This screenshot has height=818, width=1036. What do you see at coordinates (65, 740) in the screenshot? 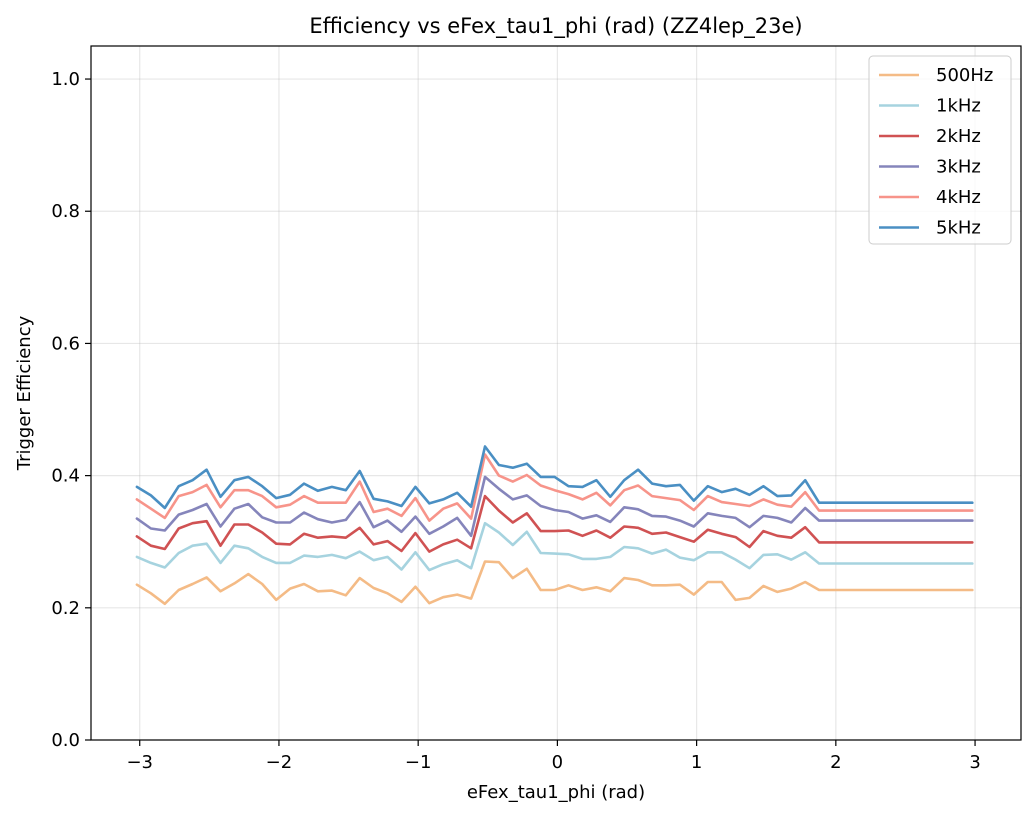
I see `y-tick-label: 0.0` at bounding box center [65, 740].